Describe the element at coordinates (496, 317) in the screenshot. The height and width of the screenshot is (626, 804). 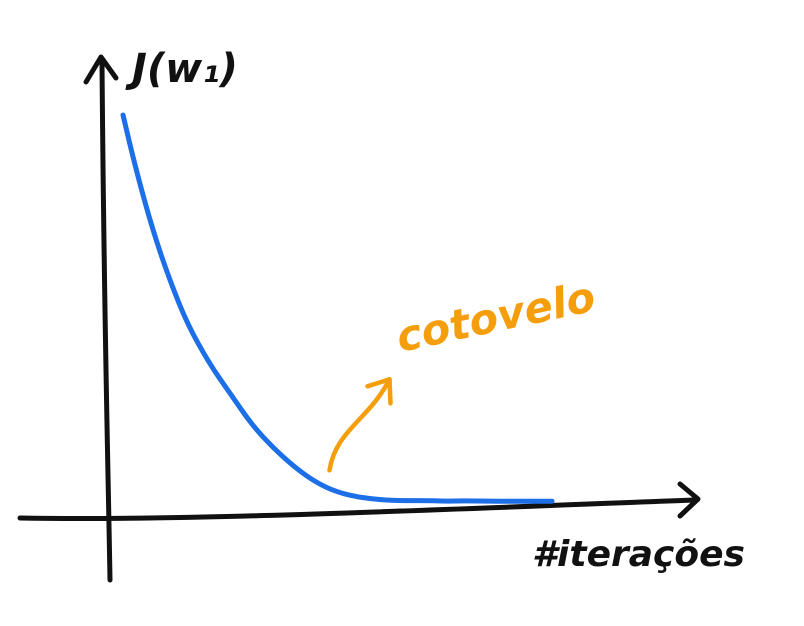
I see `annotation-label: cotovelo` at that location.